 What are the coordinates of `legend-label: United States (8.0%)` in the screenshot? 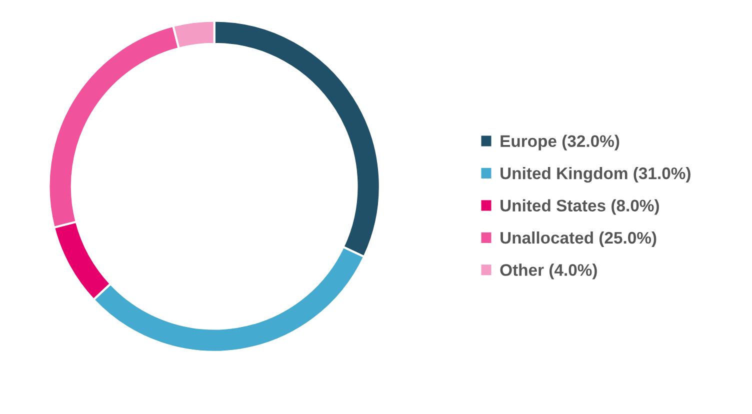 It's located at (579, 207).